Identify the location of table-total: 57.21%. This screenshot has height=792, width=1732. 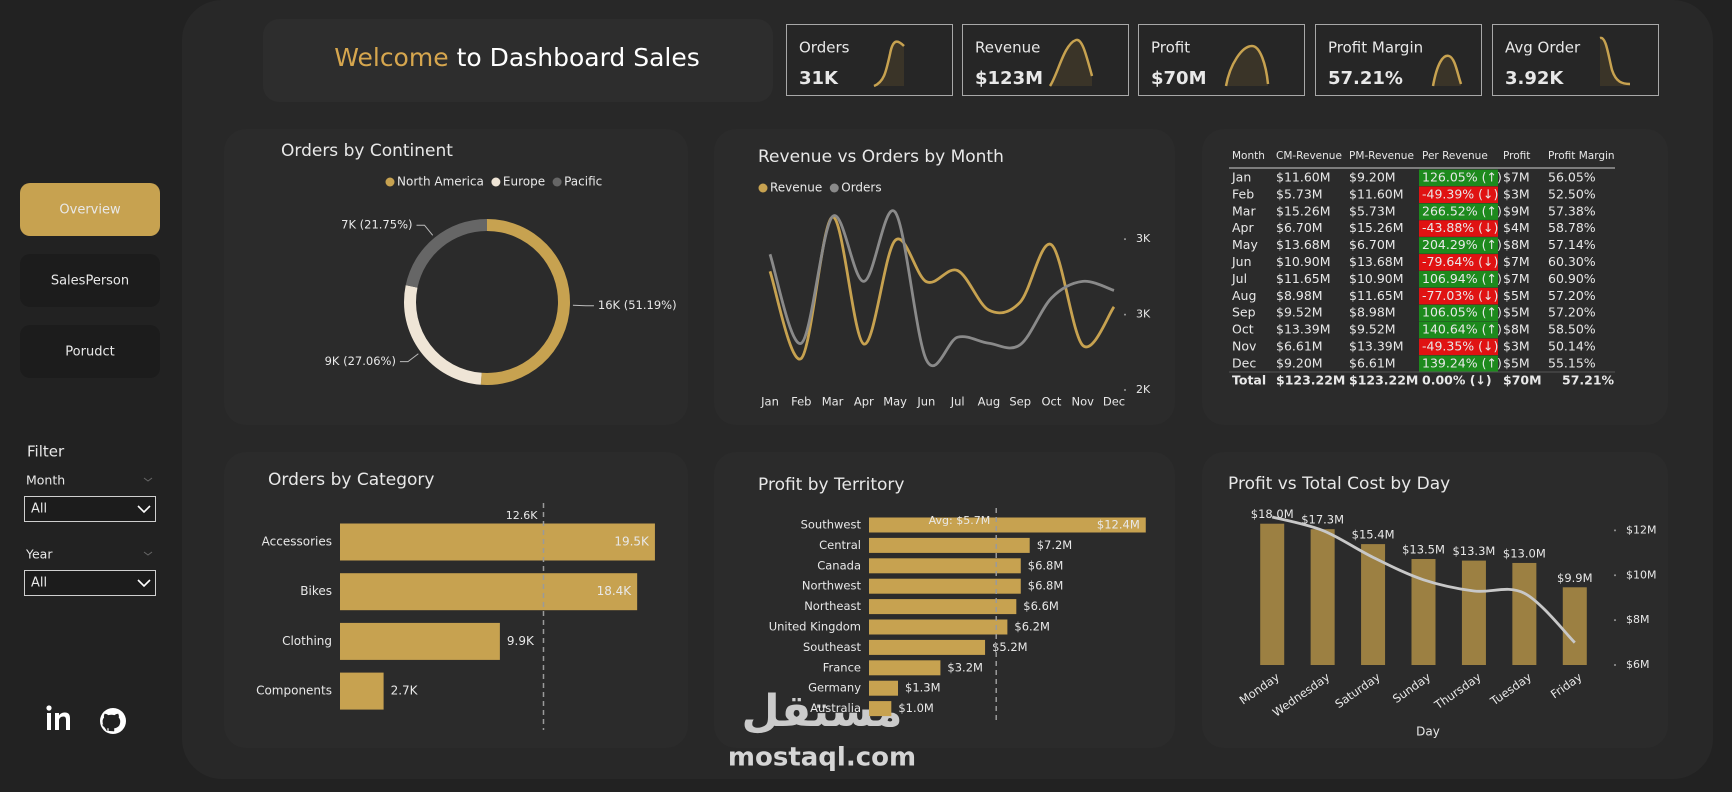
(1588, 380).